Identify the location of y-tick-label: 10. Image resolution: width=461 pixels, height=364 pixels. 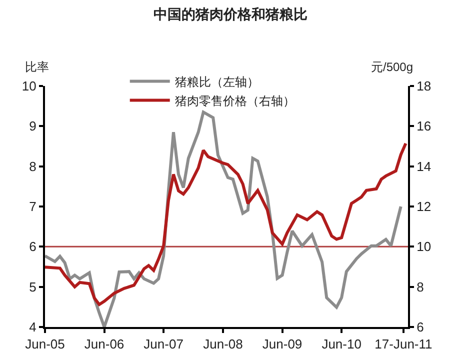
(29, 86).